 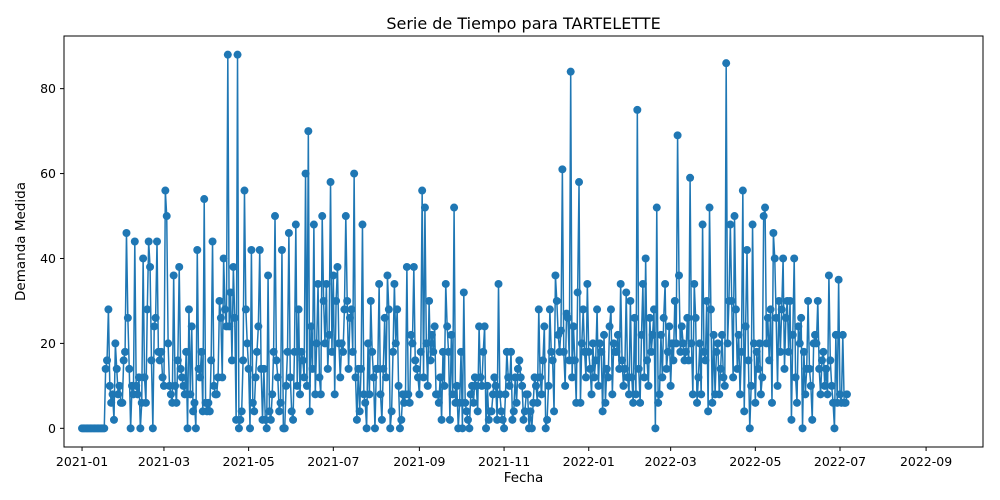 I want to click on x-tick-label: 2022-03, so click(x=671, y=461).